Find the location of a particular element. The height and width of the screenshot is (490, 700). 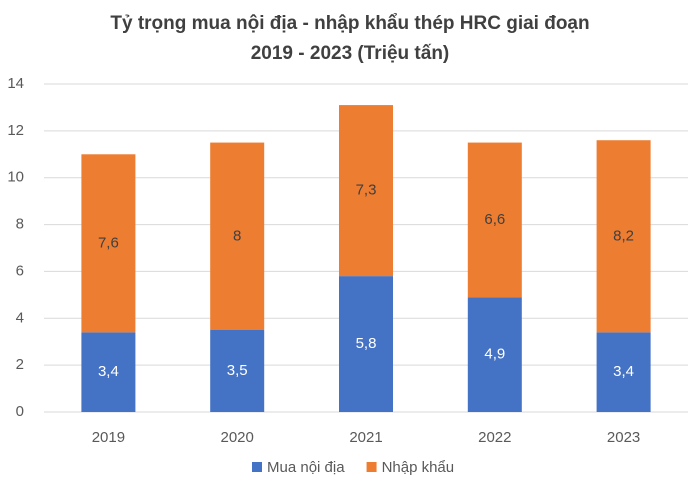

legend-label: Nhập khẩu is located at coordinates (418, 467).